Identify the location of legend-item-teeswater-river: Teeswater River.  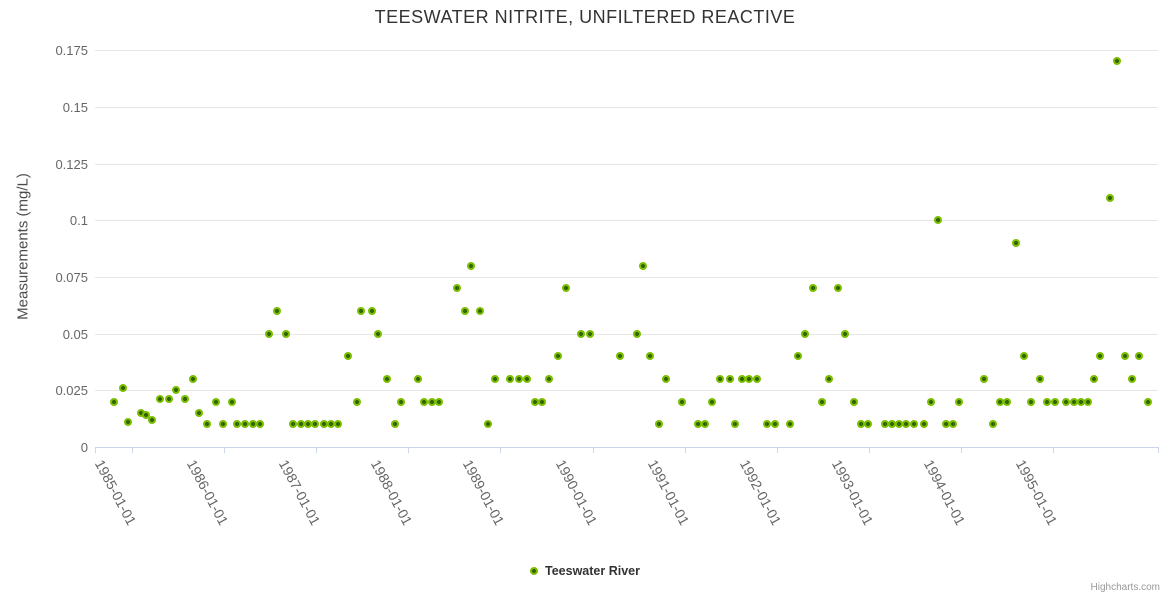
(585, 571).